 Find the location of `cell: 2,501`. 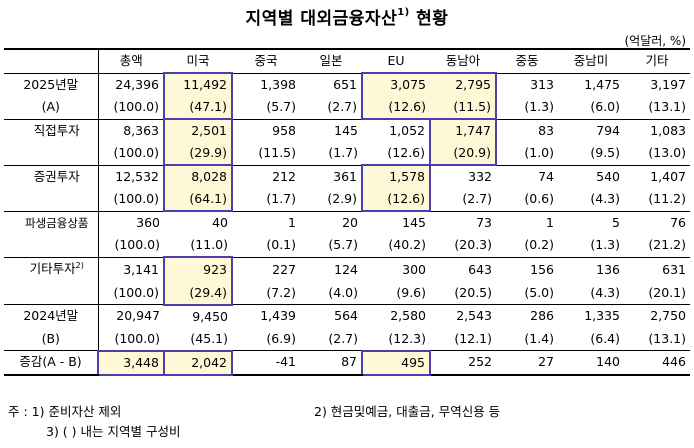

cell: 2,501 is located at coordinates (198, 130).